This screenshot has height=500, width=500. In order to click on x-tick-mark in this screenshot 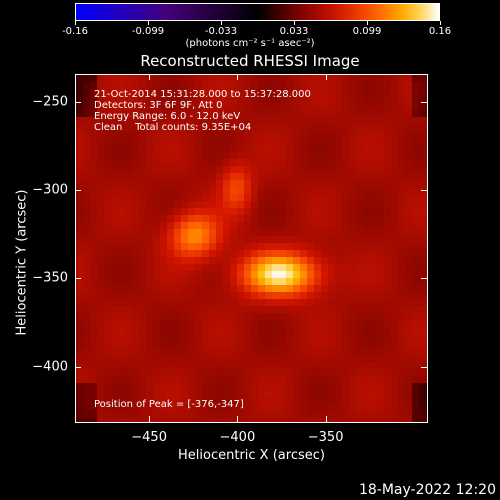, I will do `click(238, 419)`.